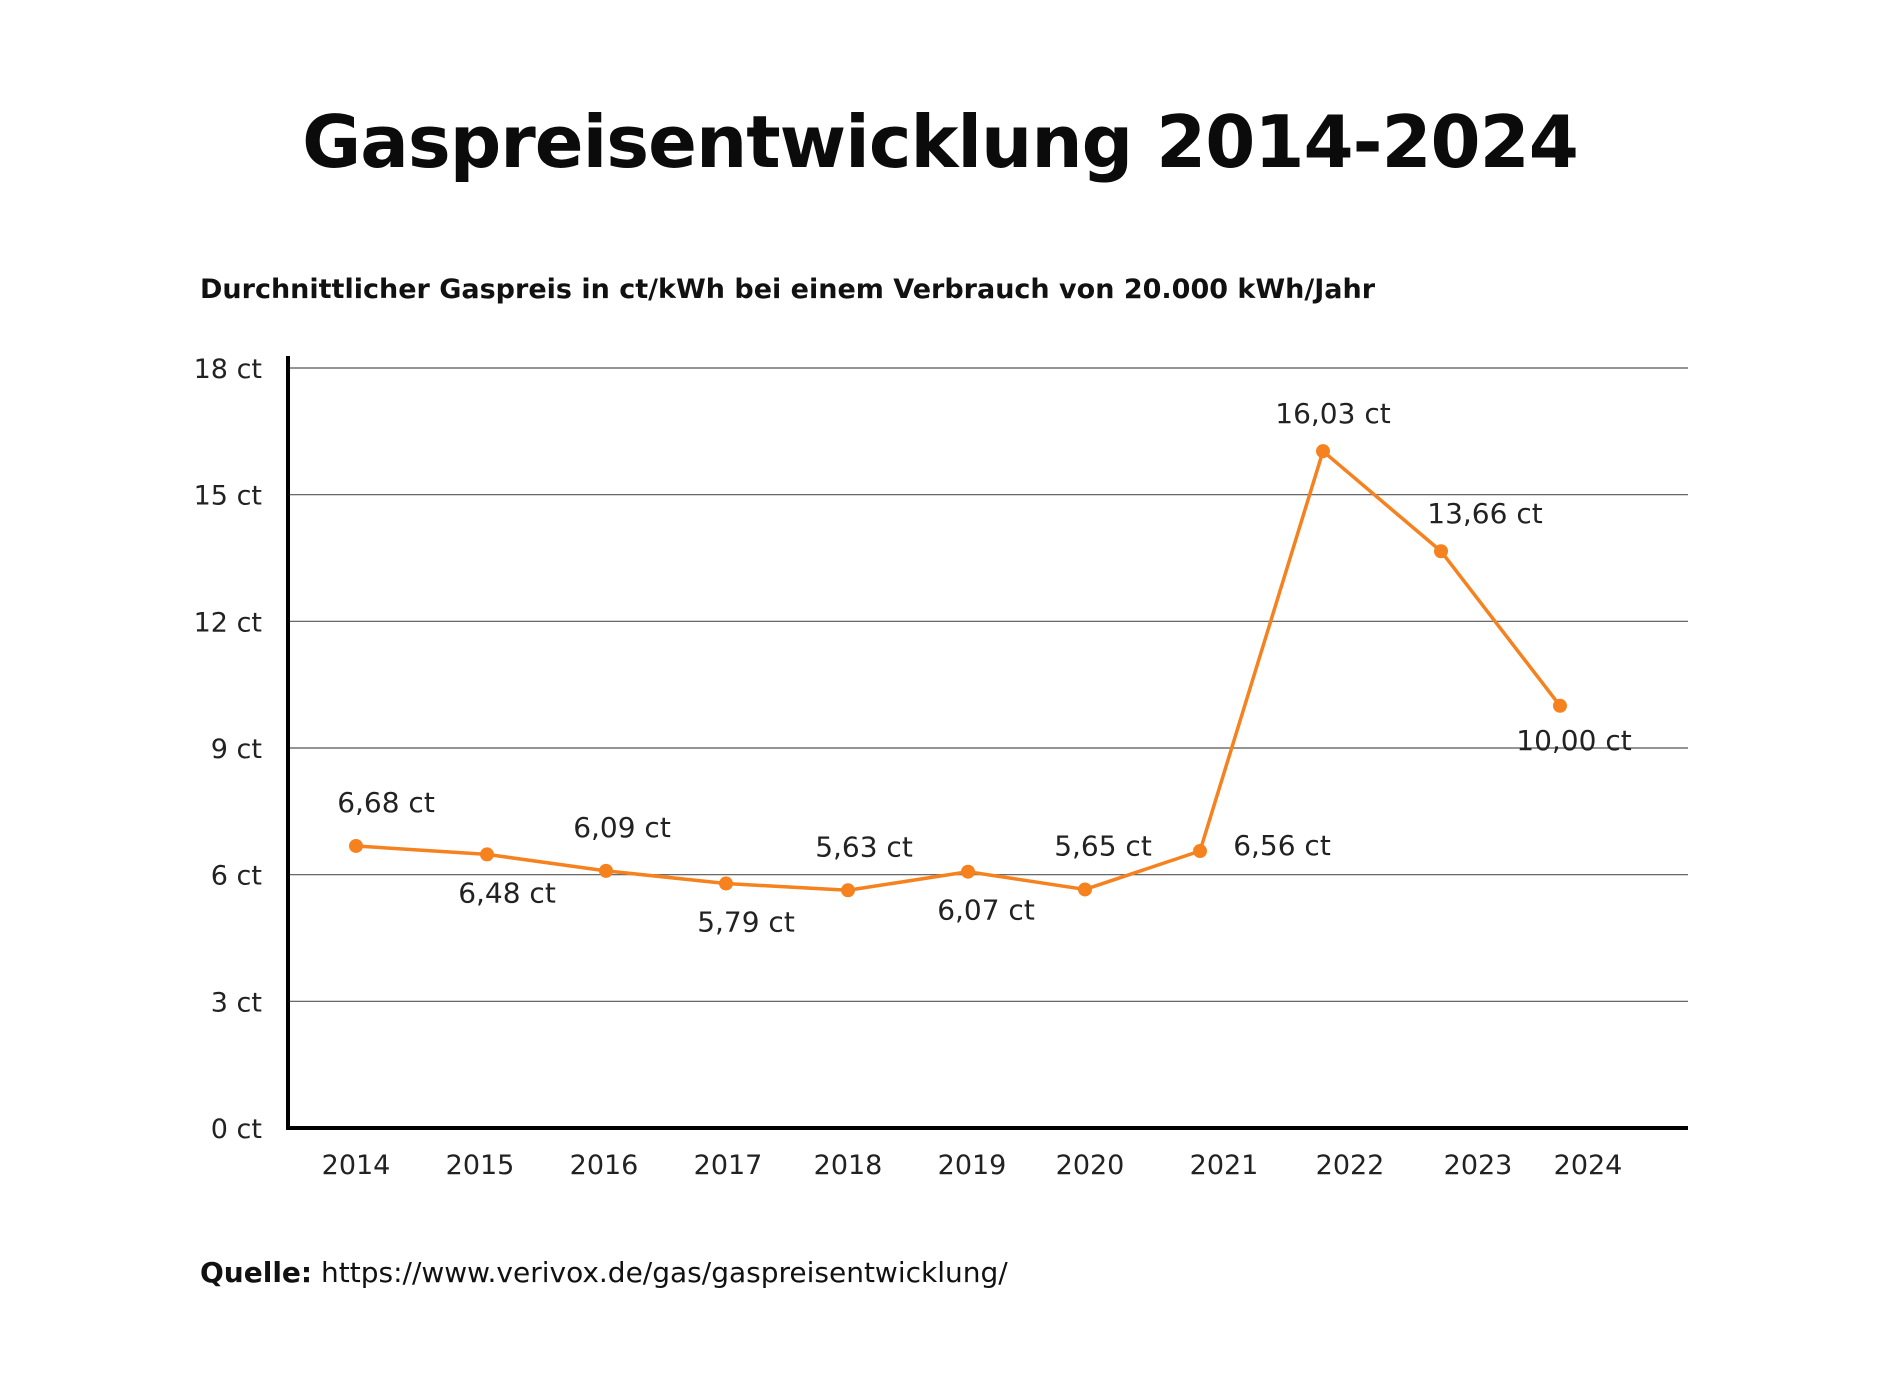 The width and height of the screenshot is (1880, 1400). What do you see at coordinates (968, 871) in the screenshot?
I see `data-point-2019` at bounding box center [968, 871].